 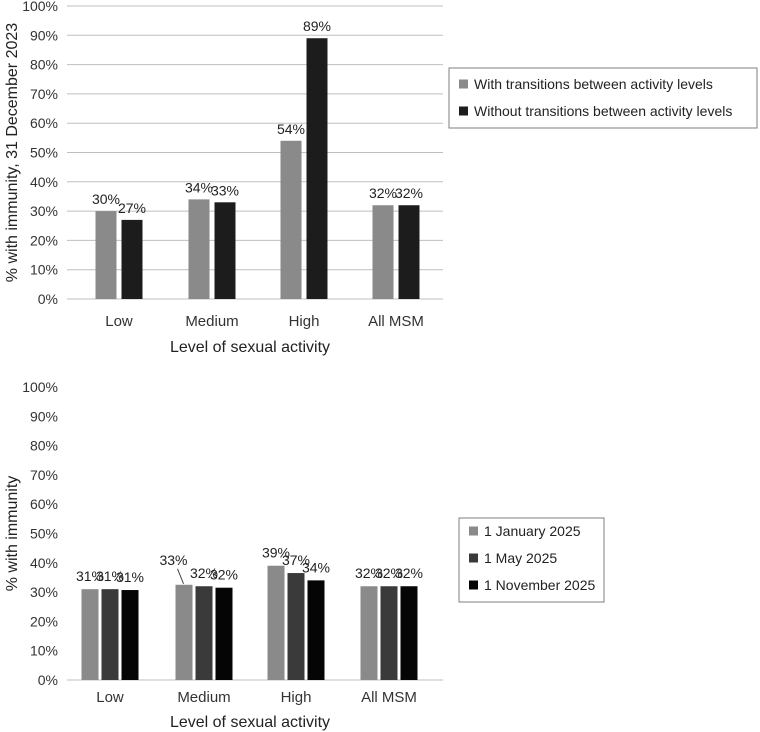 What do you see at coordinates (520, 558) in the screenshot?
I see `legend-label: 1 May 2025` at bounding box center [520, 558].